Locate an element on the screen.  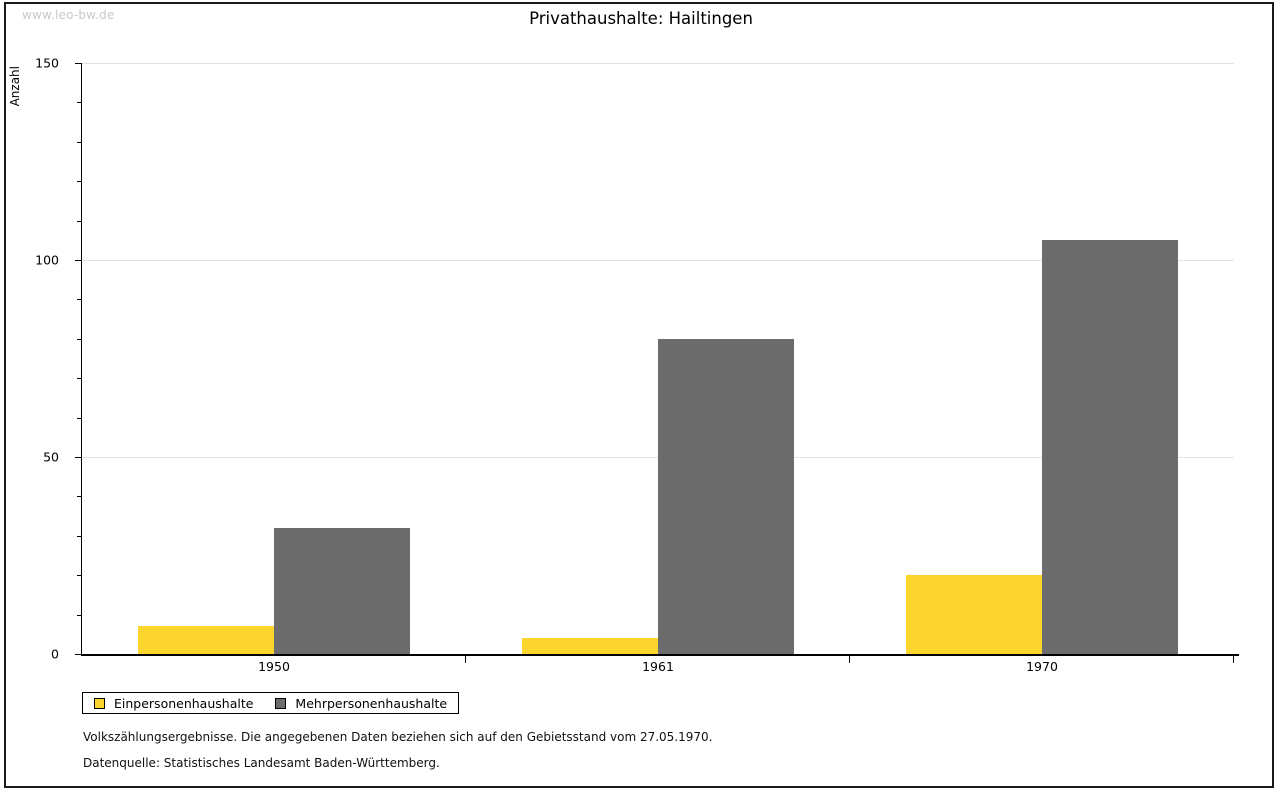
legend-item-mehrpersonenhaushalte: Mehrpersonenhaushalte is located at coordinates (361, 703).